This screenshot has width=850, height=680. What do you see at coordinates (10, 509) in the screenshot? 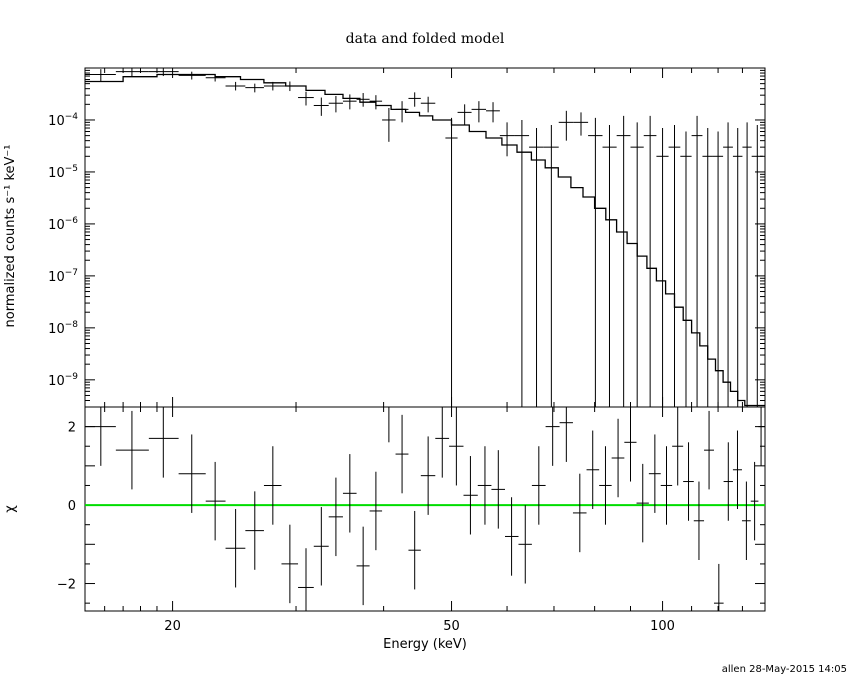
I see `y-axis-label-residuals: χ` at bounding box center [10, 509].